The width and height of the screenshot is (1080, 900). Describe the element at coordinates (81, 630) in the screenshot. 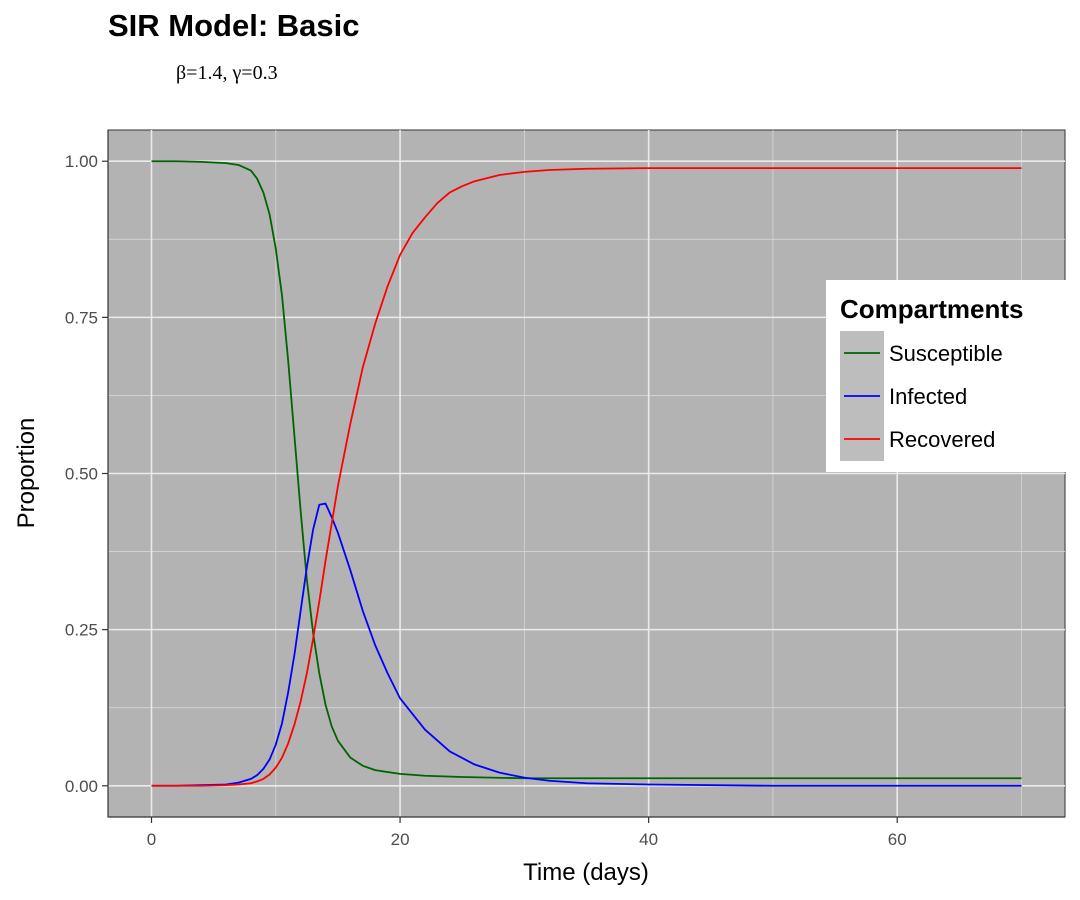

I see `y-tick-label: 0.25` at that location.